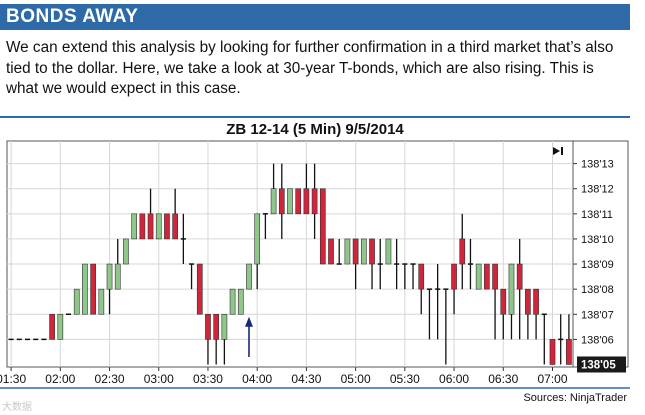 Image resolution: width=645 pixels, height=415 pixels. What do you see at coordinates (454, 379) in the screenshot?
I see `x-tick-label: 06:00` at bounding box center [454, 379].